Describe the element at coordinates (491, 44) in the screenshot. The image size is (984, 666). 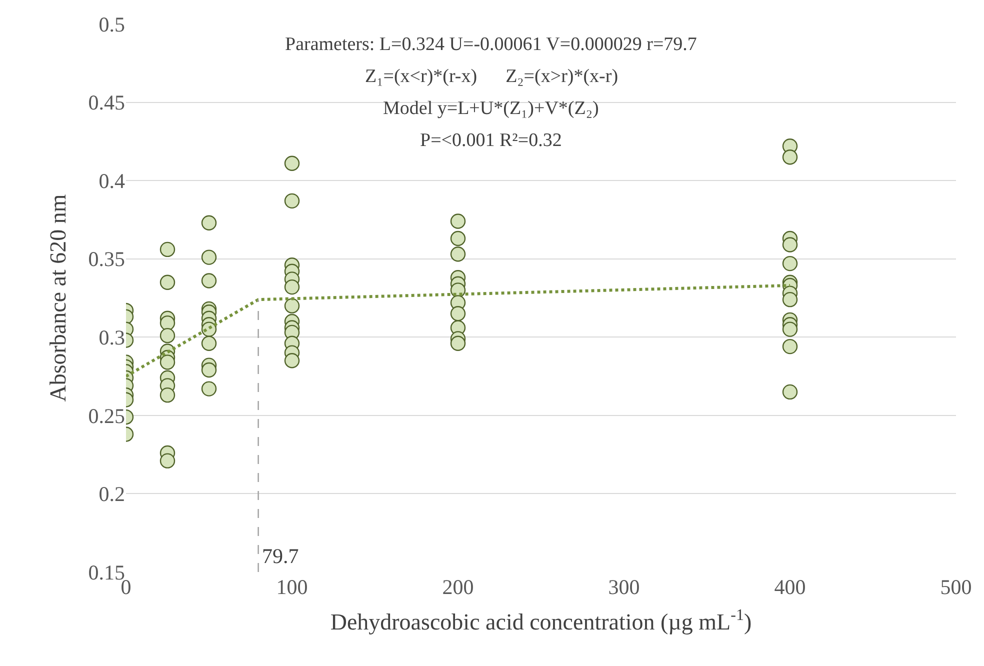
I see `annotation: Parameters: L=0.324 U=-0.00061 V=0.000029 r=79.7` at that location.